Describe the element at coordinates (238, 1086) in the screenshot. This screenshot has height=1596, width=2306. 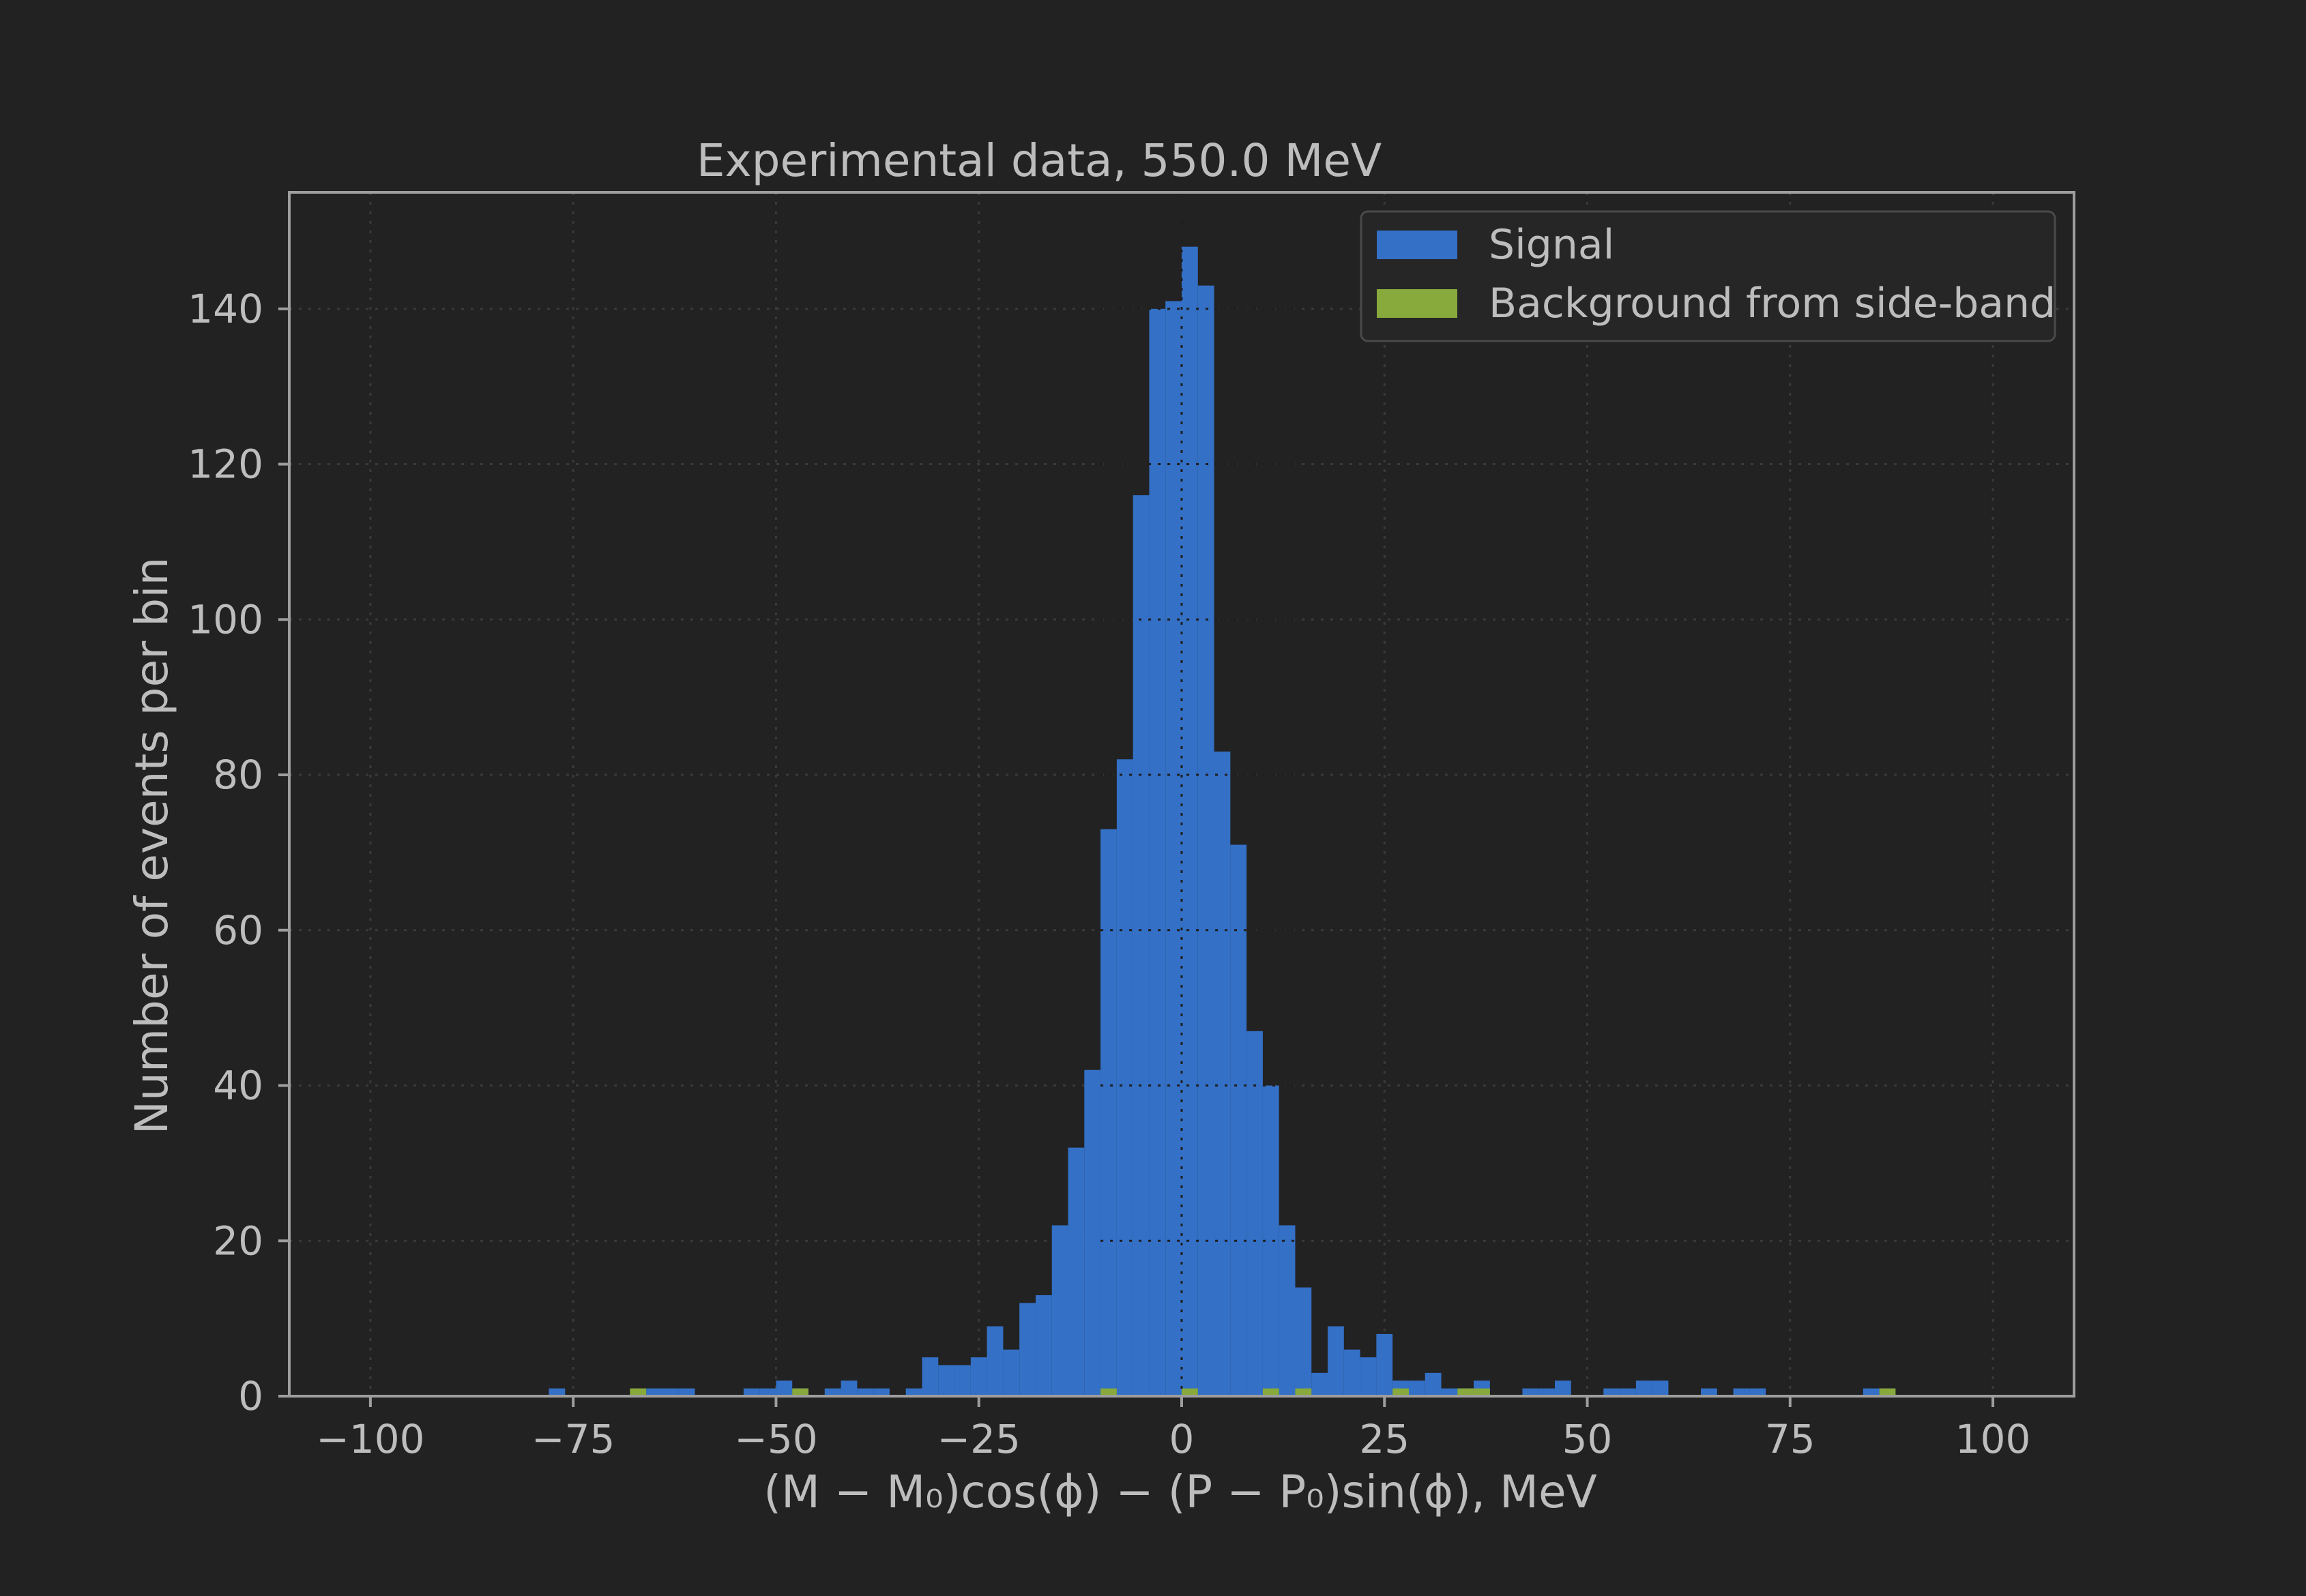
I see `y-tick-label-2: 40` at that location.